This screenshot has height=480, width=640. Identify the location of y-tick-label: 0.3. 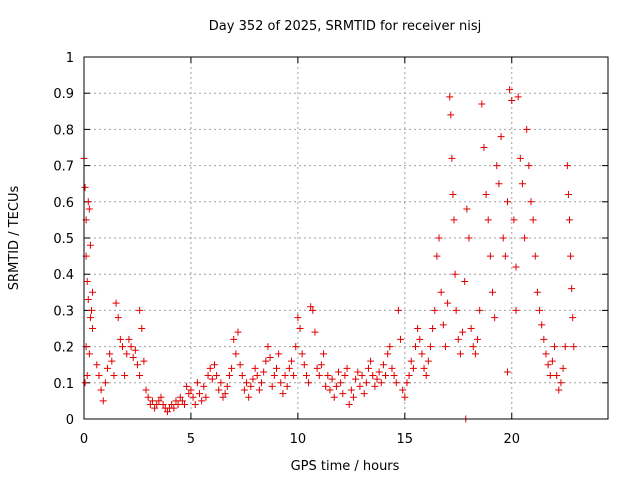
(63, 311).